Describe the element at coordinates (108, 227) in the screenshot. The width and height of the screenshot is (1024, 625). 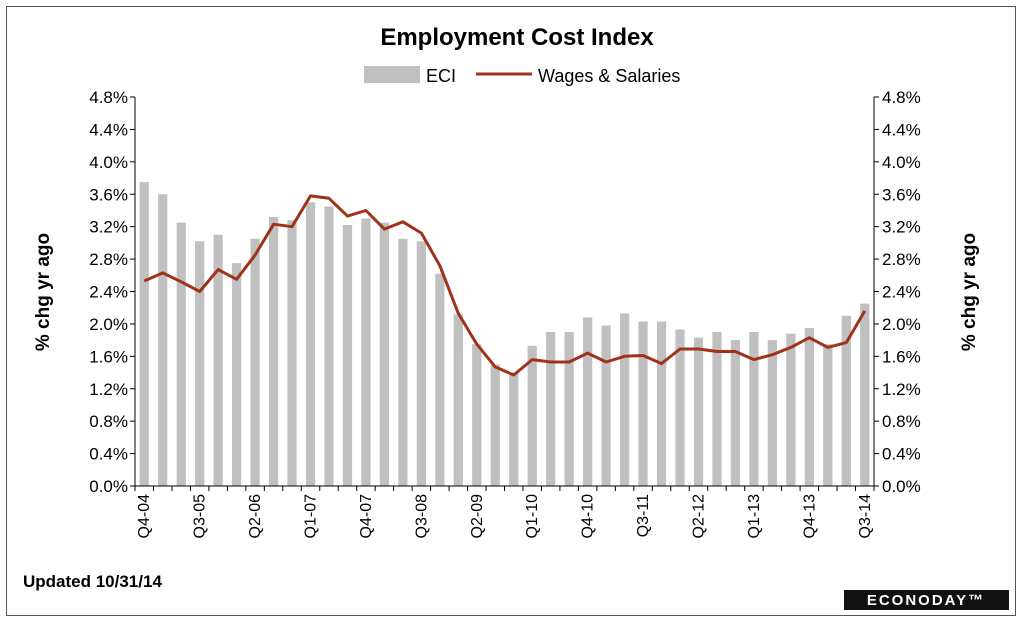
I see `left-y-tick-label: 3.2%` at that location.